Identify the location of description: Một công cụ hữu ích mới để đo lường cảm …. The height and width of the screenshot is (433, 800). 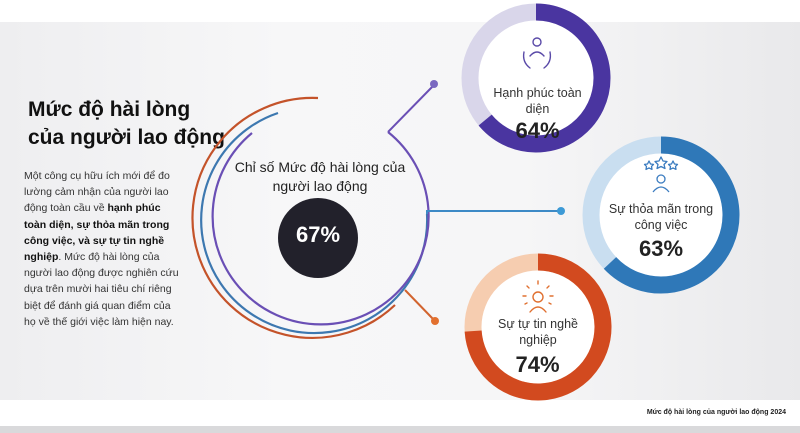
(104, 249).